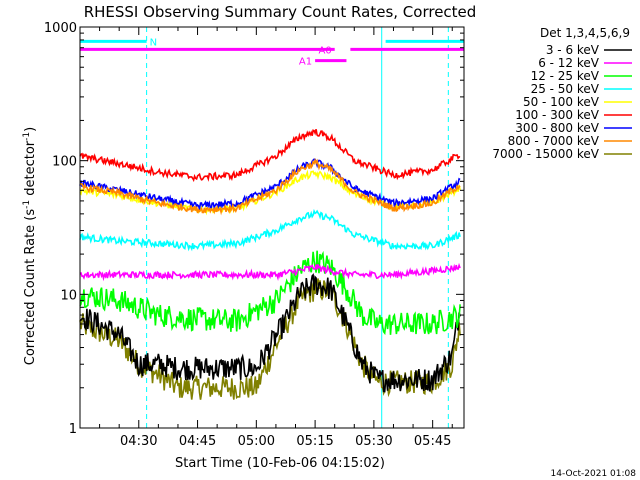  Describe the element at coordinates (569, 63) in the screenshot. I see `legend-label-1: 6 - 12 keV` at that location.